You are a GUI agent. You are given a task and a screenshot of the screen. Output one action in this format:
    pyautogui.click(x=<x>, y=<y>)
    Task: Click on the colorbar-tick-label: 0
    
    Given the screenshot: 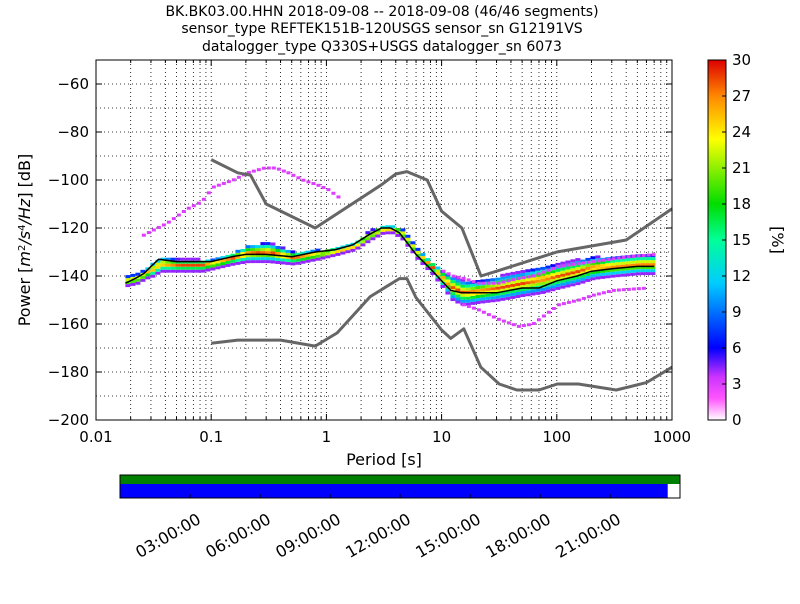 What is the action you would take?
    pyautogui.click(x=737, y=420)
    